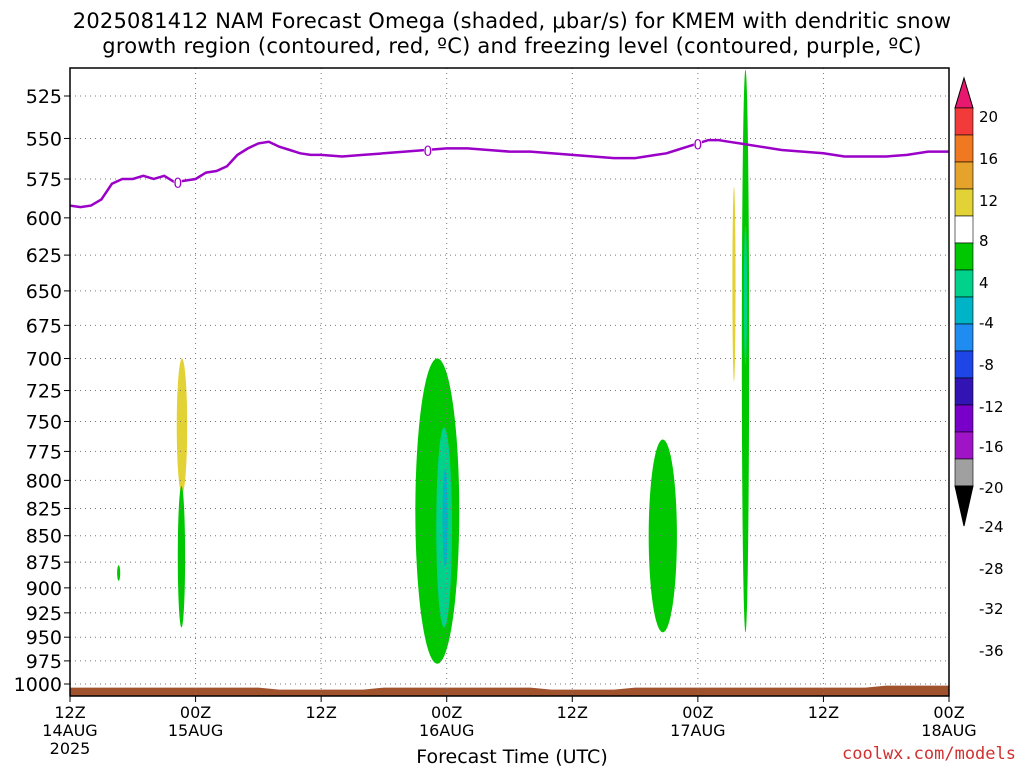  Describe the element at coordinates (948, 712) in the screenshot. I see `x-tick-label-84-1: 00Z` at that location.